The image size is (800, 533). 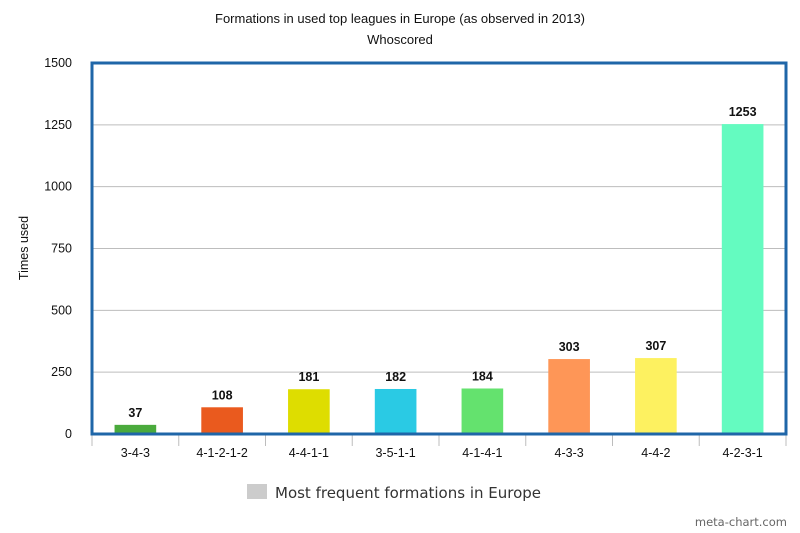 I want to click on y-axis-ticks: 0 250 500 750 1000 1250 1500, so click(x=58, y=248).